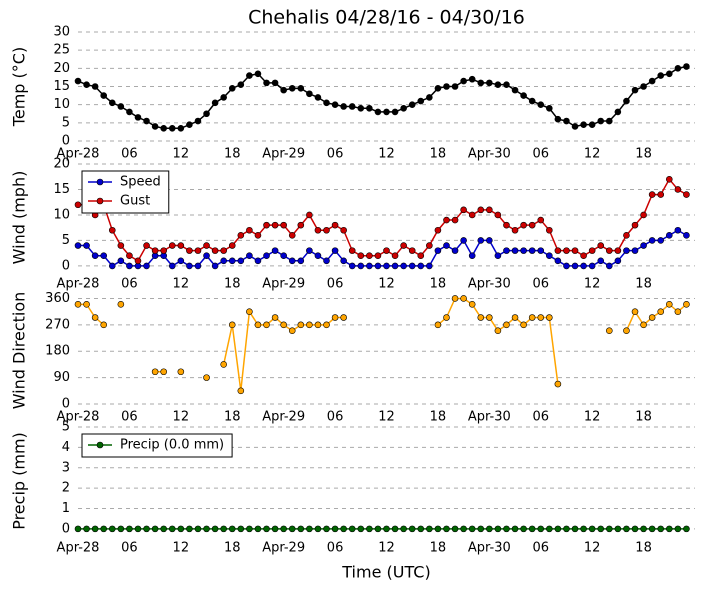 This screenshot has width=705, height=593. What do you see at coordinates (489, 284) in the screenshot?
I see `x-tick-label: Apr-30` at bounding box center [489, 284].